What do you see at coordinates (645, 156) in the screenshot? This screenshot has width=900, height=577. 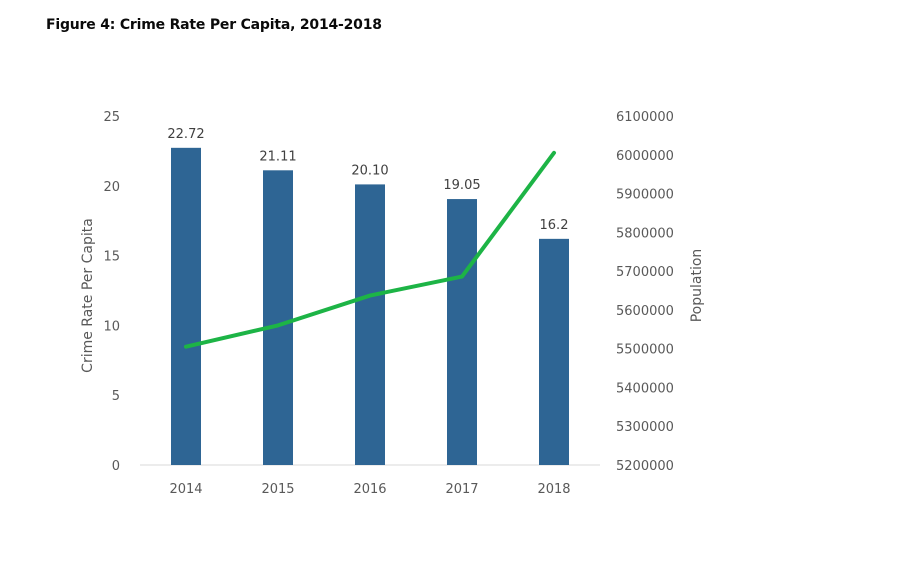 I see `y2-tick-6000000: 6000000` at bounding box center [645, 156].